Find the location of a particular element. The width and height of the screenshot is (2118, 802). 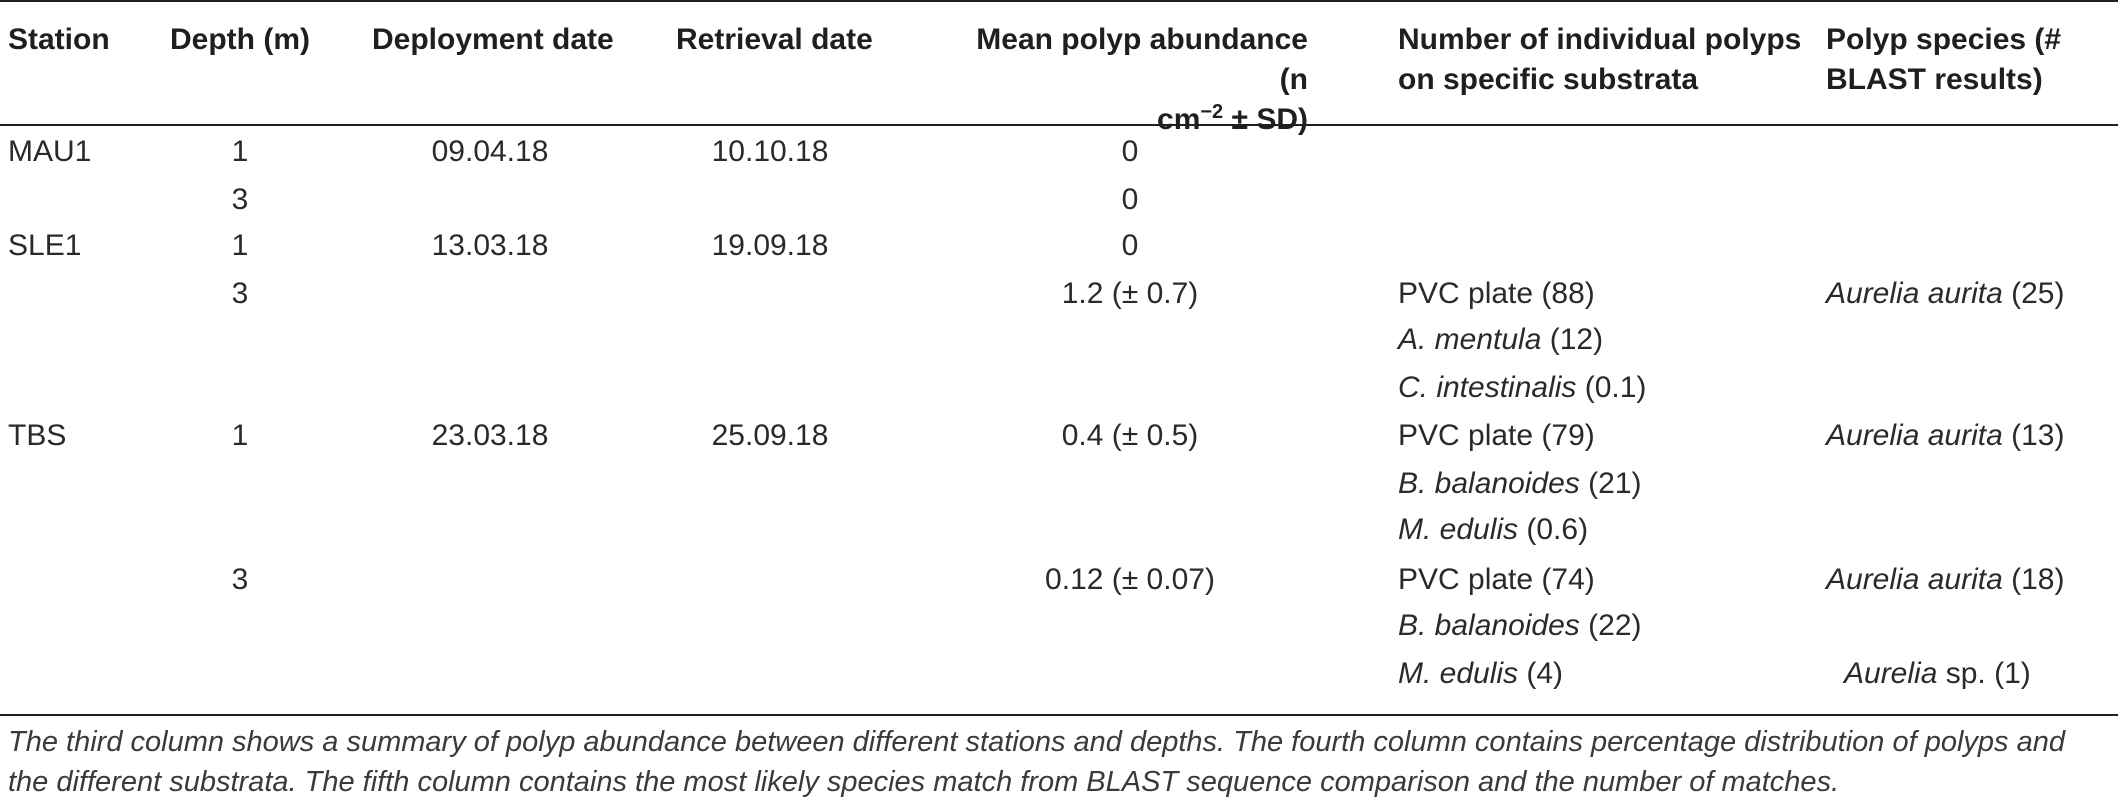

substrate-value: (0.6) is located at coordinates (1553, 529).